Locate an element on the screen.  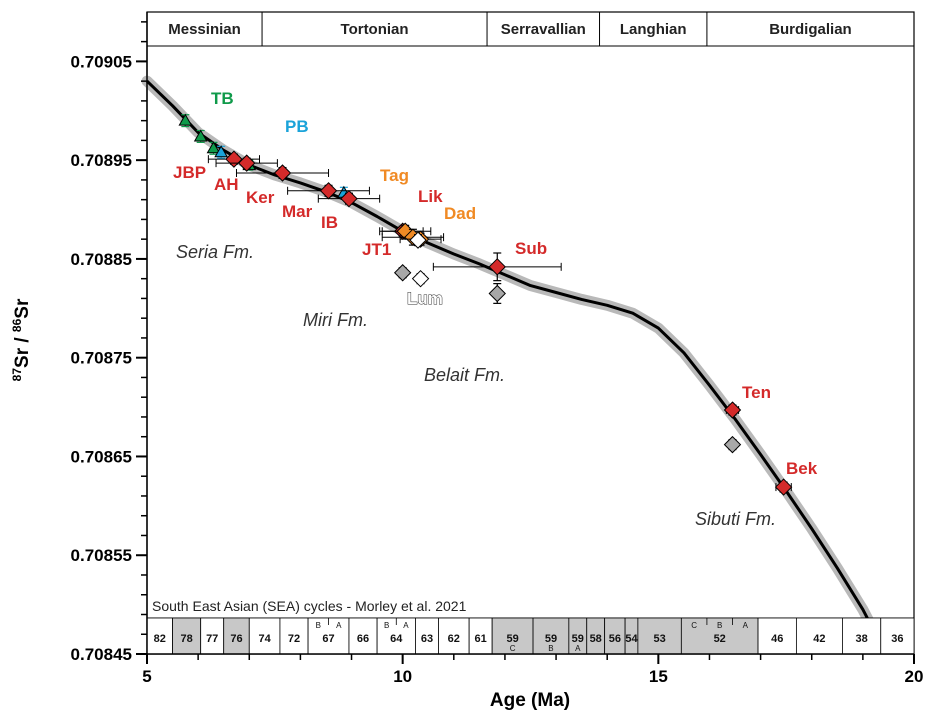
label-bek: Bek is located at coordinates (802, 468).